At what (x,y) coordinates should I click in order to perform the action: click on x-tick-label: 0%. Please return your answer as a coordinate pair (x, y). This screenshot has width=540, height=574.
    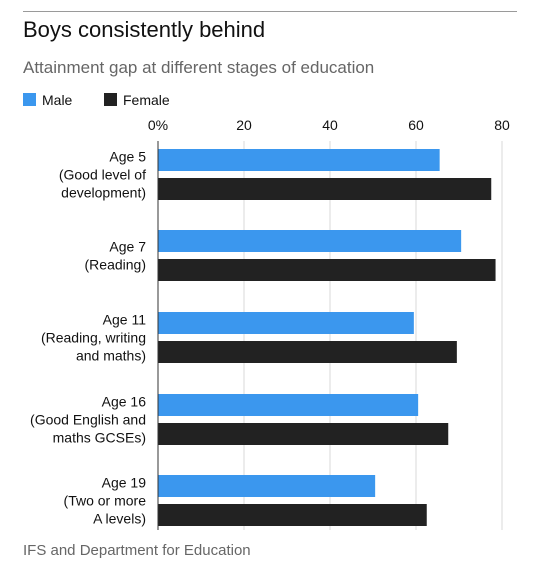
    Looking at the image, I should click on (158, 125).